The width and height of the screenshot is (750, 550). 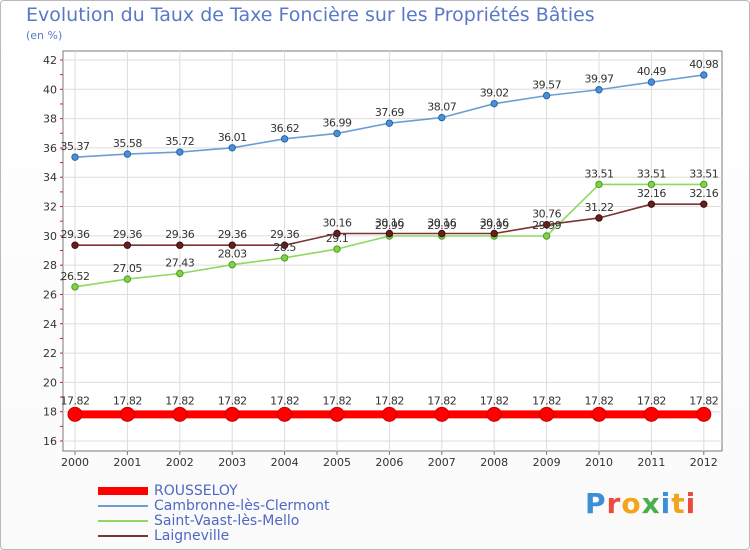 I want to click on data-label: 35.58, so click(x=127, y=143).